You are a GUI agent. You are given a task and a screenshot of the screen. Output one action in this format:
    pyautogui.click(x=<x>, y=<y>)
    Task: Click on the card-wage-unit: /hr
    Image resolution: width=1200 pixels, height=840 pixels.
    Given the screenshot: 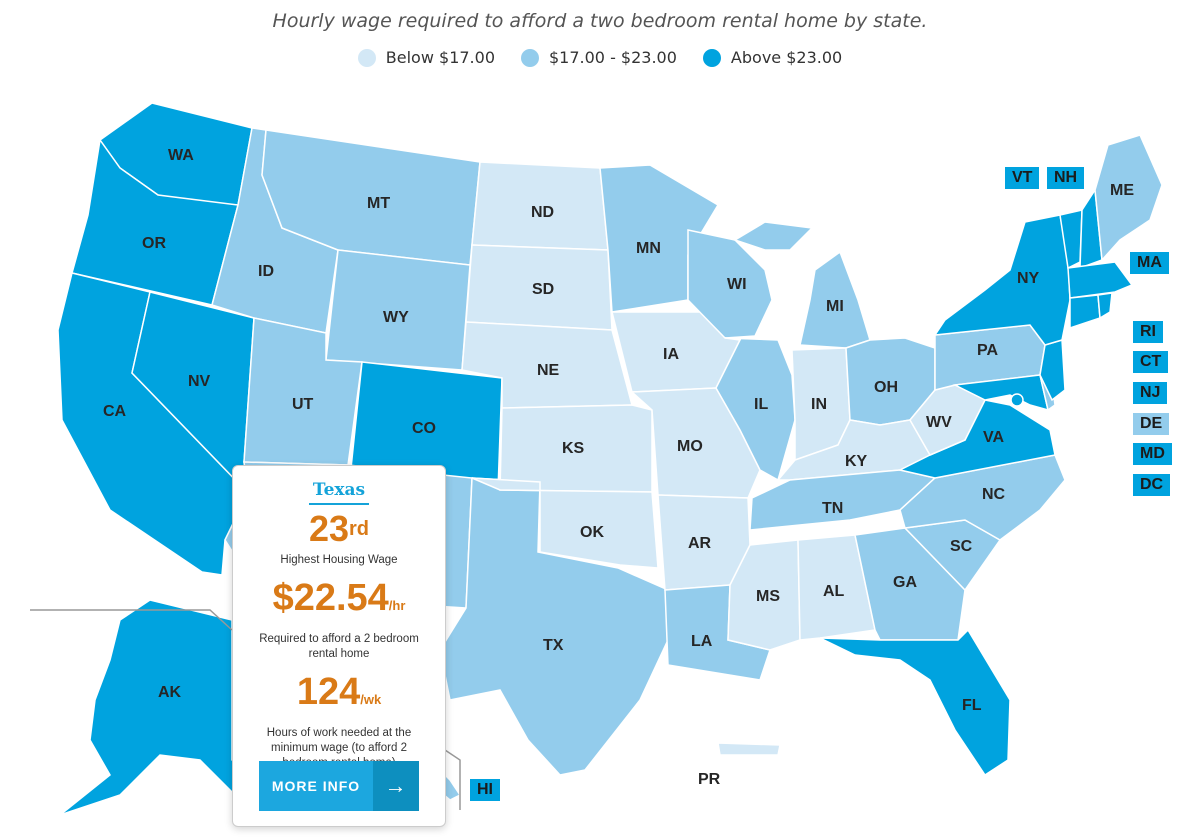 What is the action you would take?
    pyautogui.click(x=397, y=605)
    